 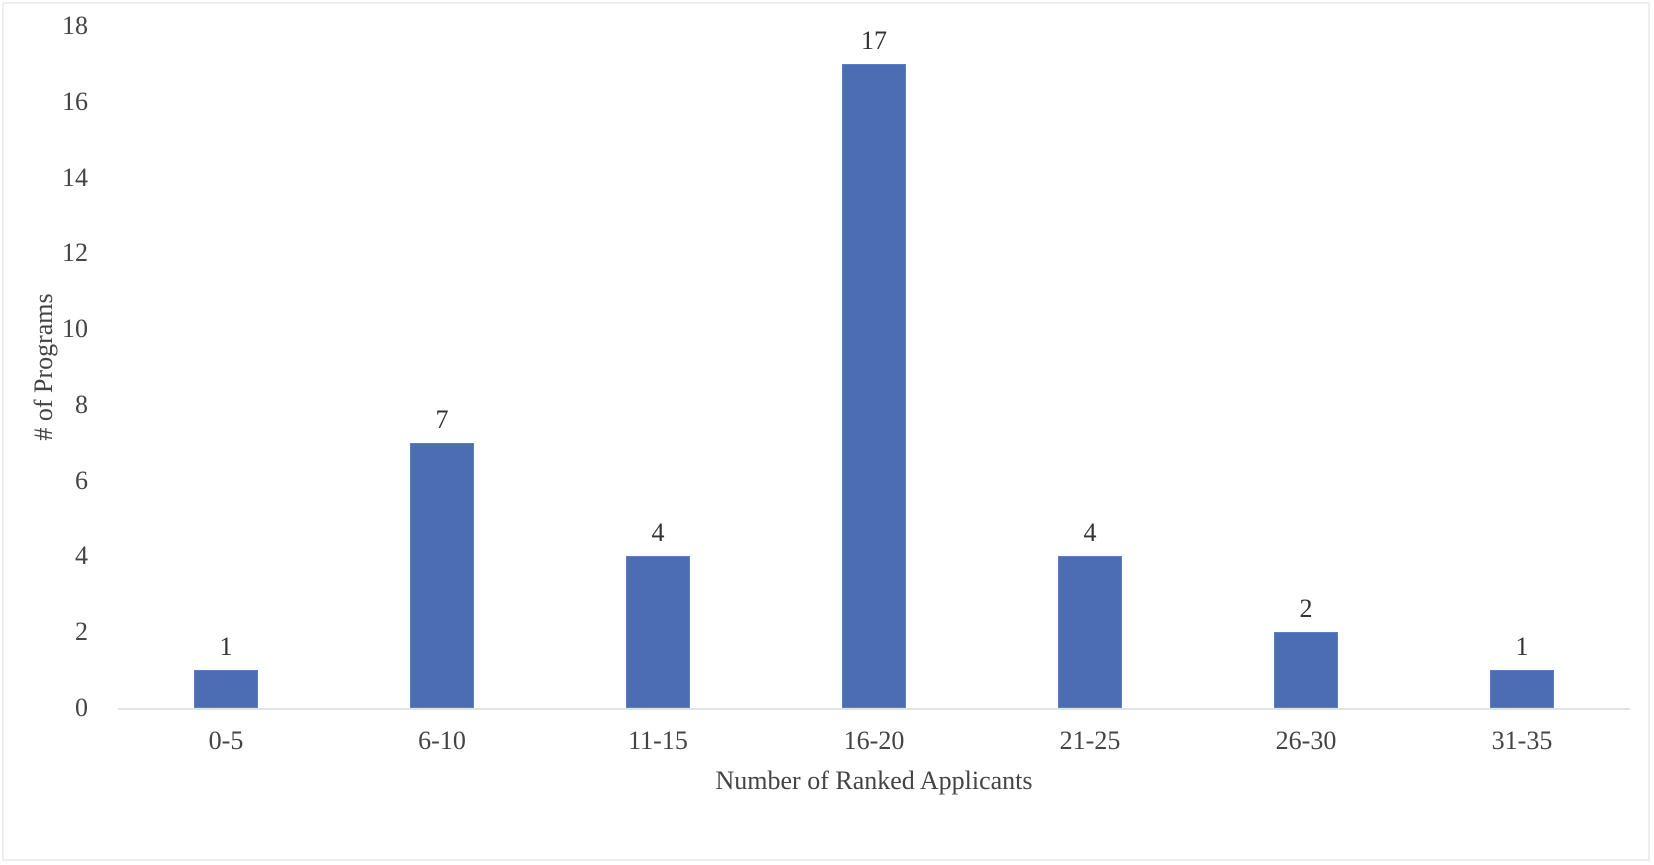 I want to click on y-tick-label: 16, so click(x=75, y=101).